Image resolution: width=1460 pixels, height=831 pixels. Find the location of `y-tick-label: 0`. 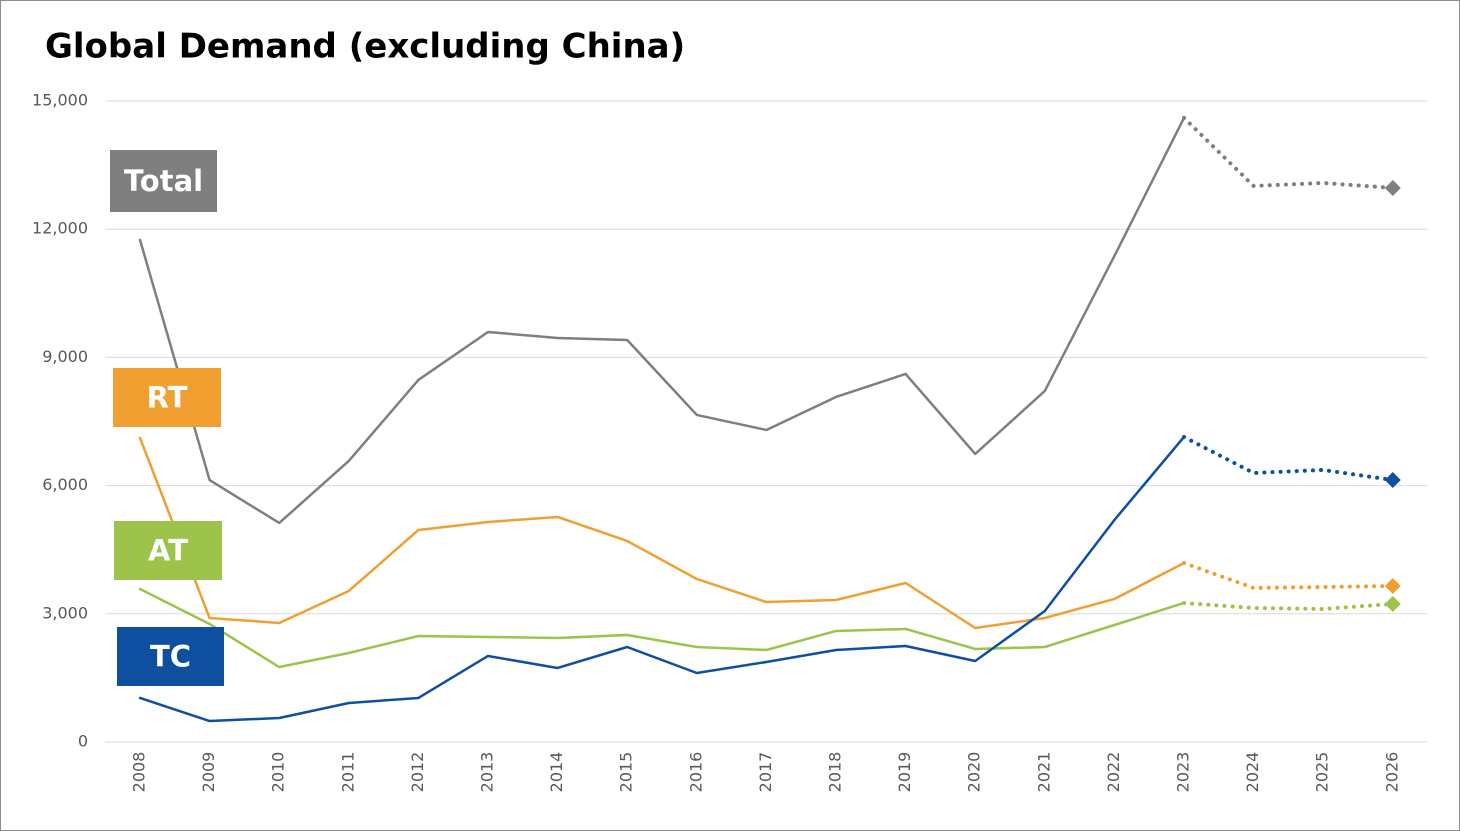

y-tick-label: 0 is located at coordinates (83, 741).